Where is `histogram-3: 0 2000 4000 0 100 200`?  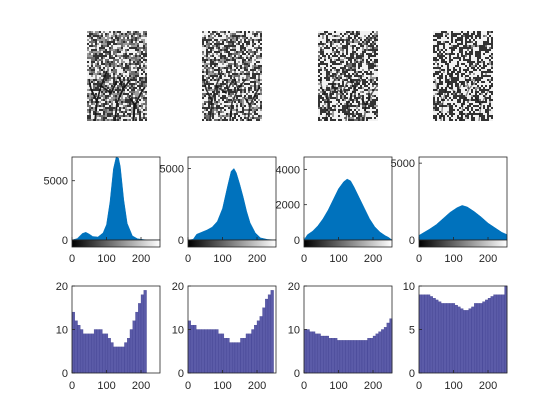 histogram-3: 0 2000 4000 0 100 200 is located at coordinates (334, 210).